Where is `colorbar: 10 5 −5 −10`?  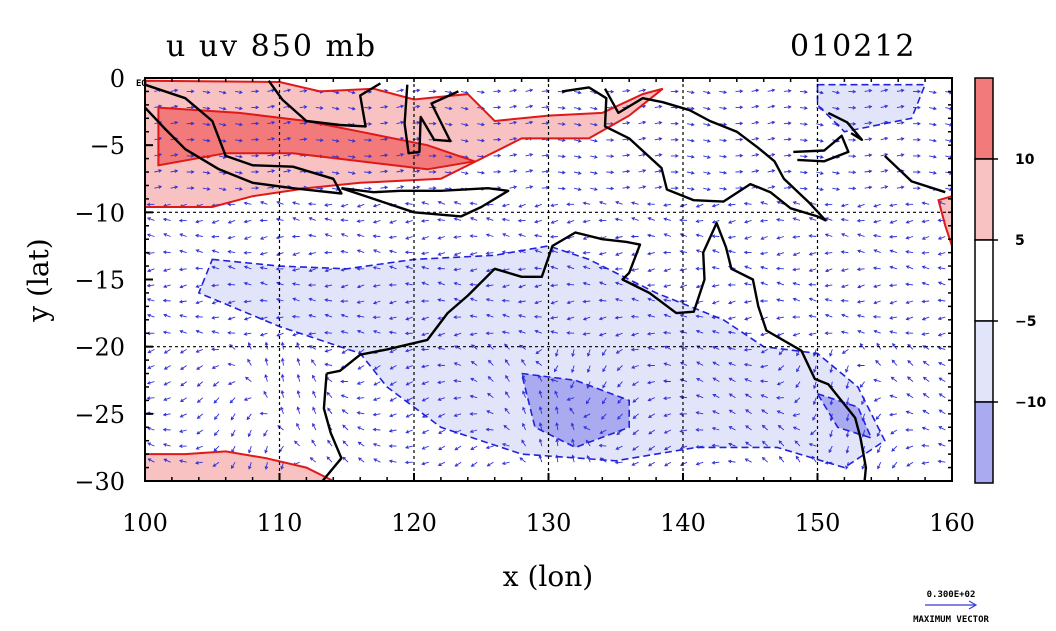 colorbar: 10 5 −5 −10 is located at coordinates (1010, 280).